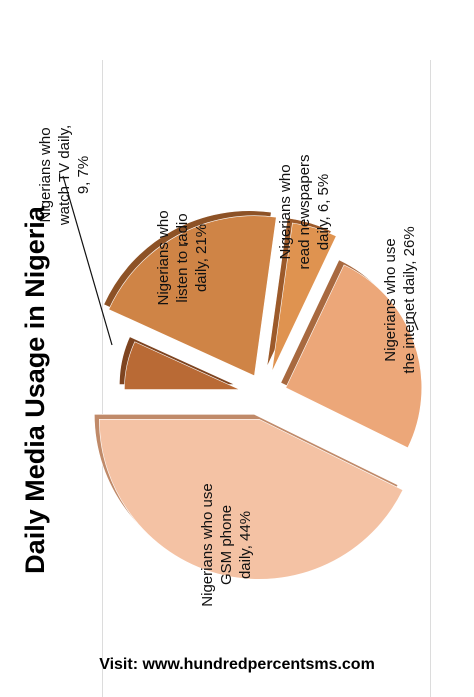  Describe the element at coordinates (237, 664) in the screenshot. I see `footer-visit-link: Visit: www.hundredpercentsms.com` at that location.